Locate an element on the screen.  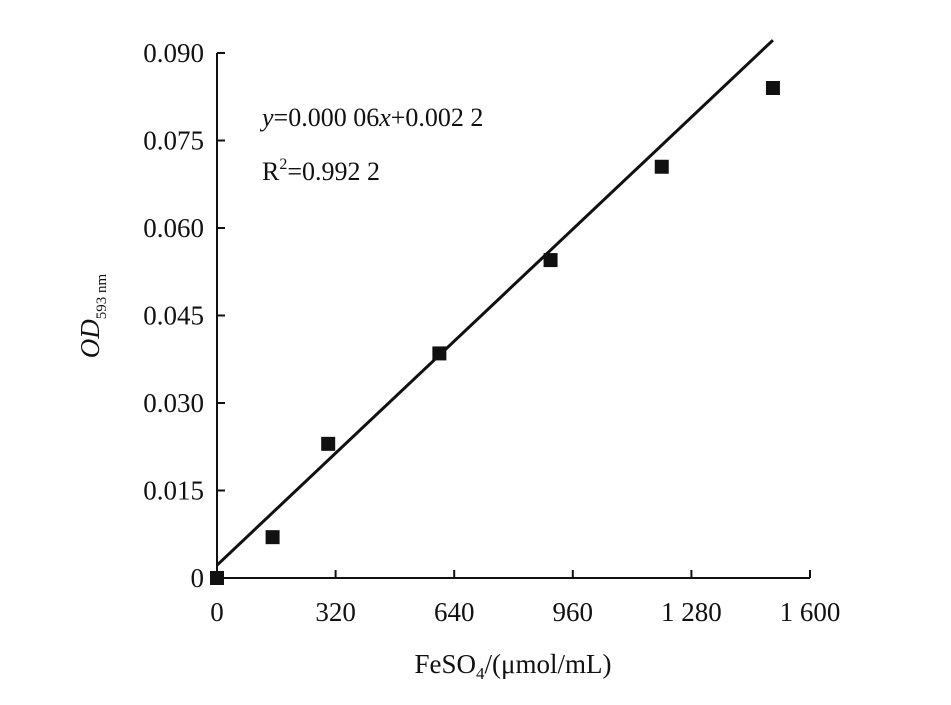
x-tick-label: 320 is located at coordinates (335, 612).